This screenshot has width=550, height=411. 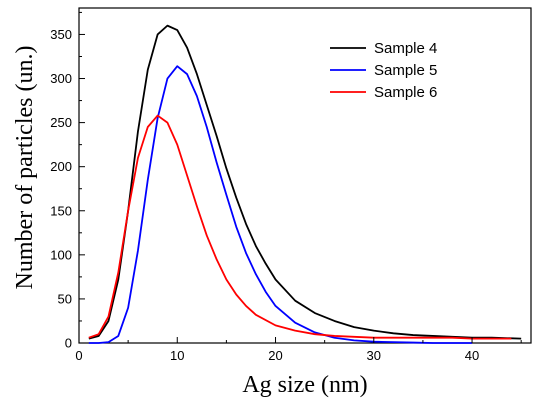 I want to click on legend-label-2: Sample 5, so click(x=405, y=70).